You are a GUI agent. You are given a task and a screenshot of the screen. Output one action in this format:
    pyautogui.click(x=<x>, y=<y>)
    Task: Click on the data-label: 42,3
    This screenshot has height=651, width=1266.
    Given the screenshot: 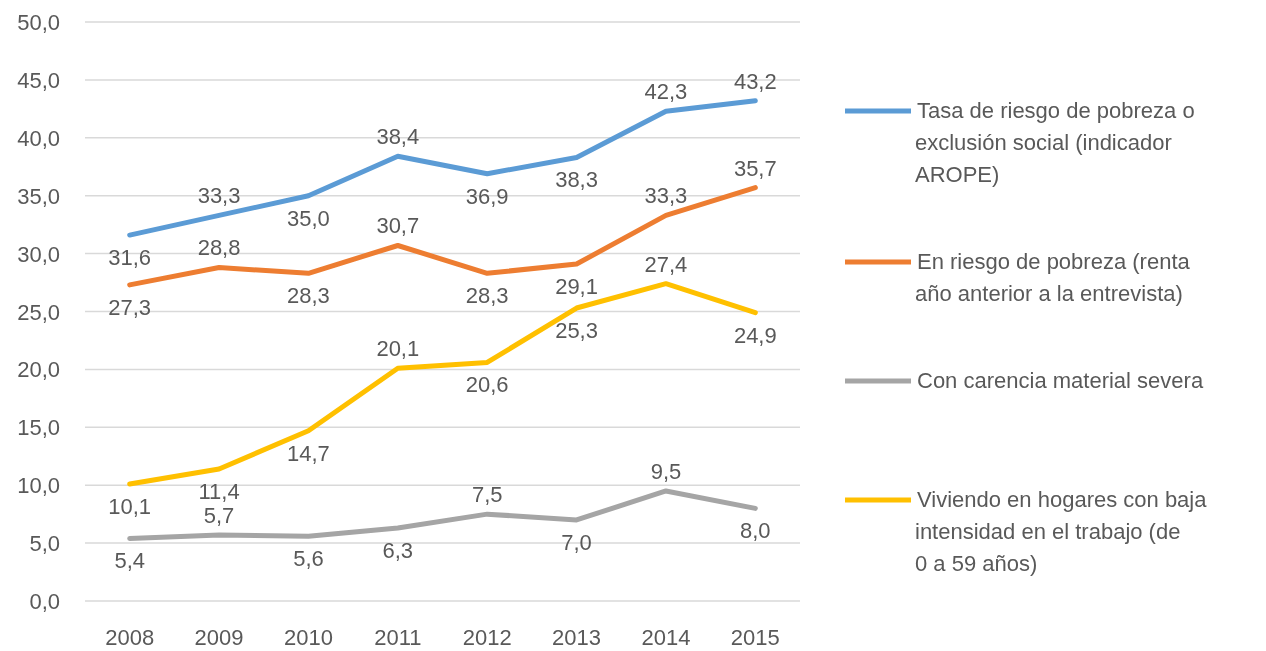 What is the action you would take?
    pyautogui.click(x=666, y=92)
    